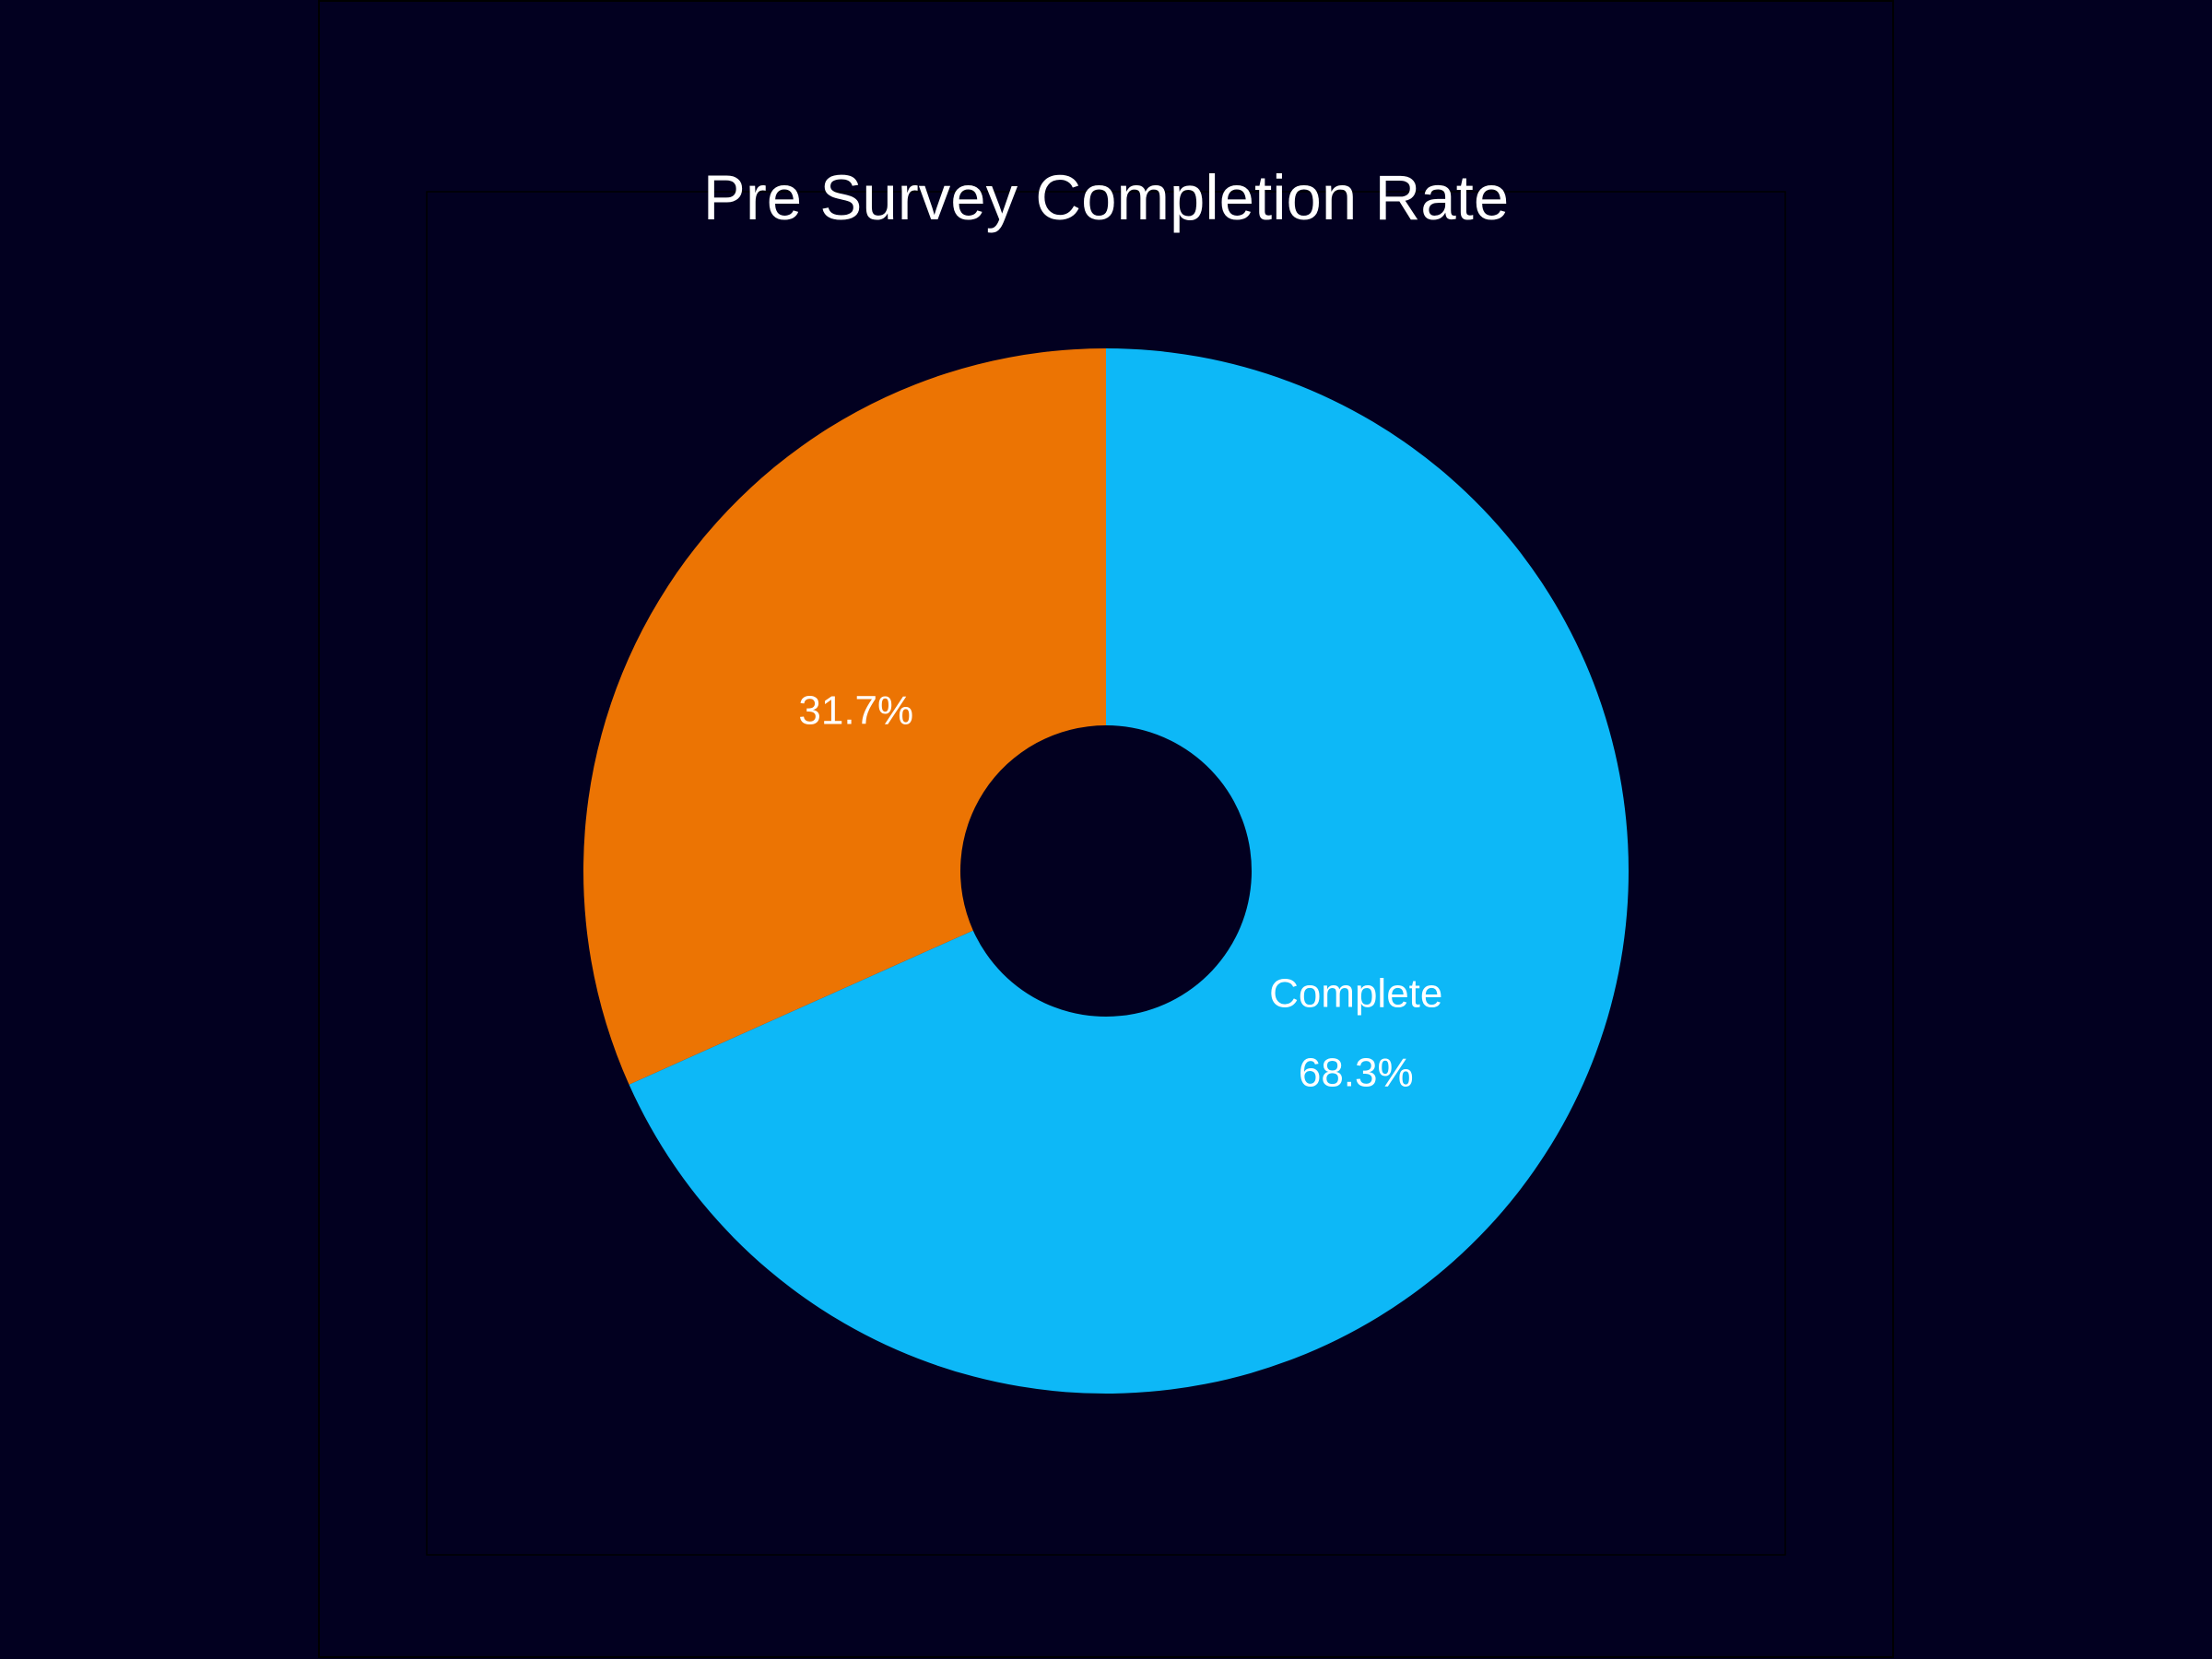 The image size is (2212, 1659). What do you see at coordinates (1106, 197) in the screenshot?
I see `chart-title: Pre Survey Completion Rate` at bounding box center [1106, 197].